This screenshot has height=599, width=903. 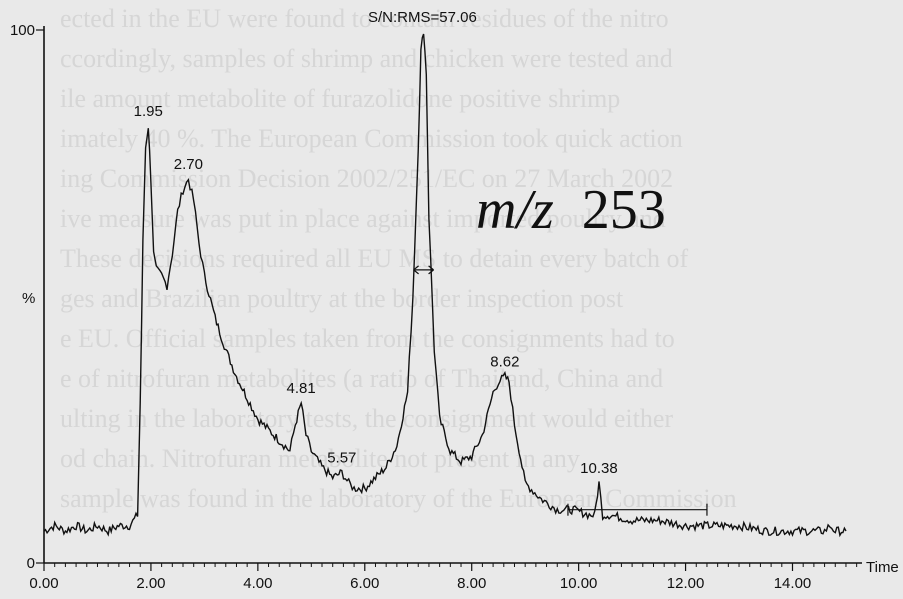 What do you see at coordinates (188, 164) in the screenshot?
I see `peak-label: 2.70` at bounding box center [188, 164].